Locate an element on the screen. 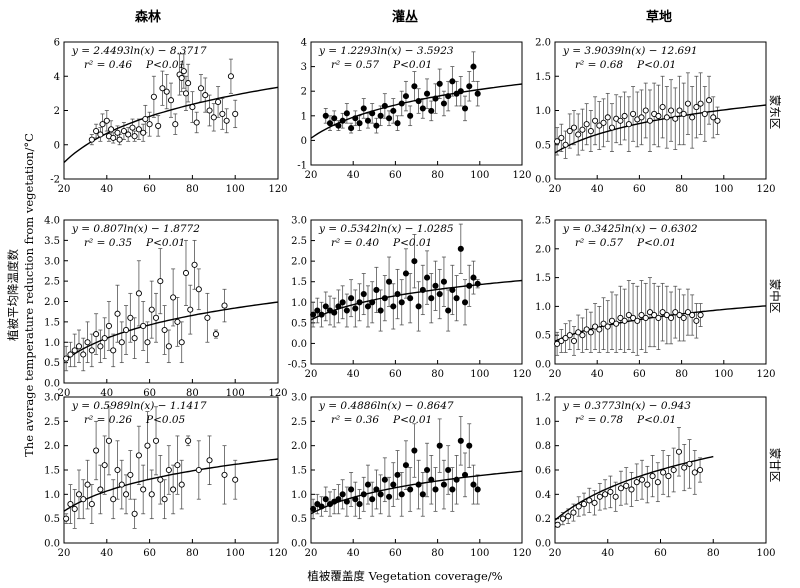 Image resolution: width=800 pixels, height=588 pixels. r-squared: r² = 0.78 is located at coordinates (599, 420).